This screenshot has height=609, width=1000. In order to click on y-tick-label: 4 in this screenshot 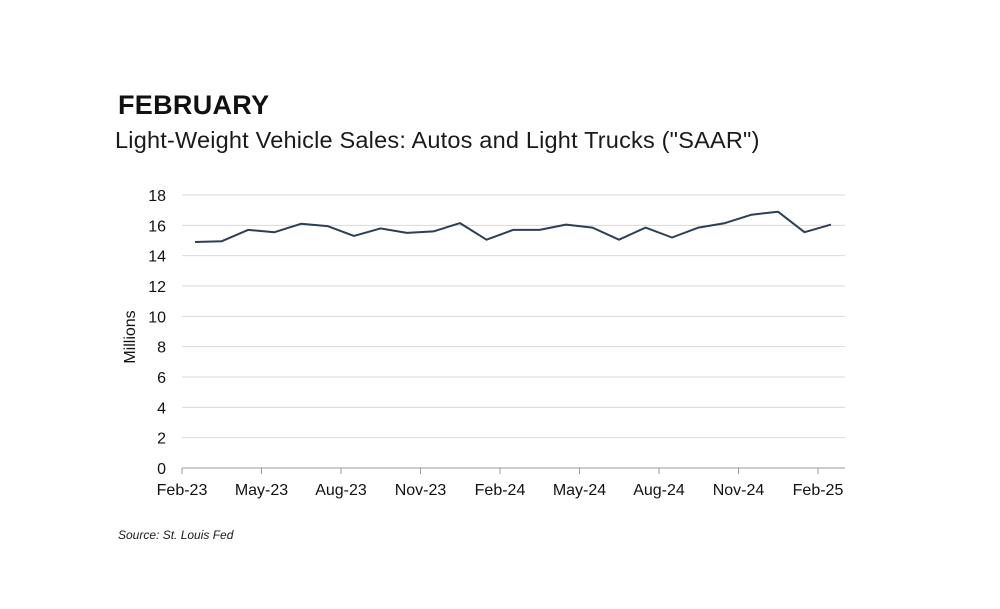, I will do `click(161, 408)`.